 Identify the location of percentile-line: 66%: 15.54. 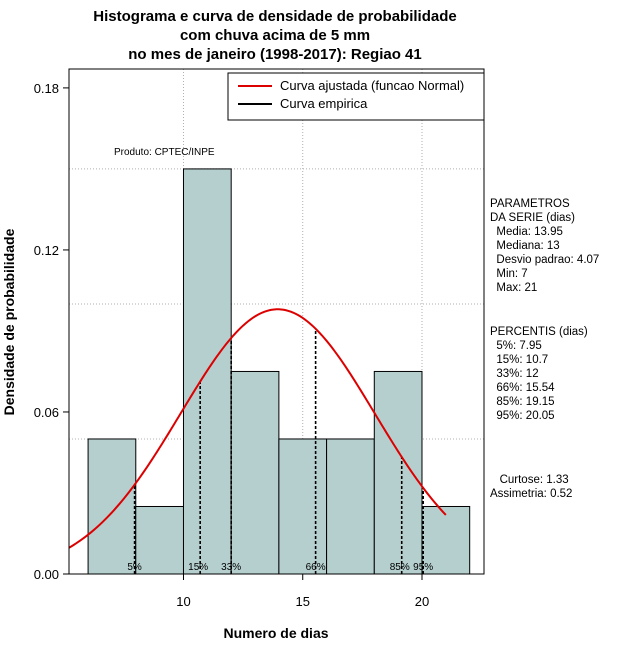
(522, 388).